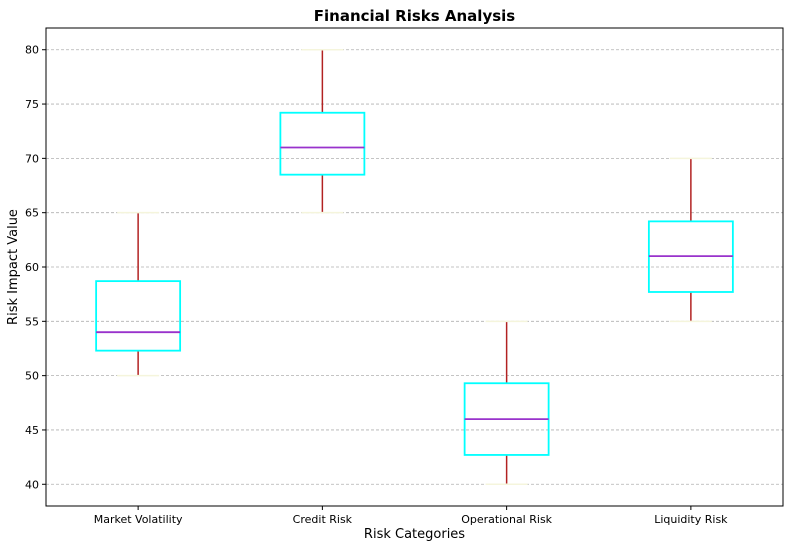 This screenshot has height=549, width=790. Describe the element at coordinates (32, 430) in the screenshot. I see `y-tick-label-45: 45` at that location.